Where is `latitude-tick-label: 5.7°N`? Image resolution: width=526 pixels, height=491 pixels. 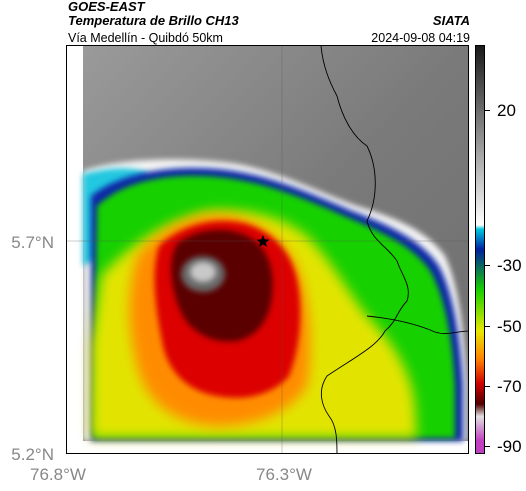 latitude-tick-label: 5.7°N is located at coordinates (32, 242).